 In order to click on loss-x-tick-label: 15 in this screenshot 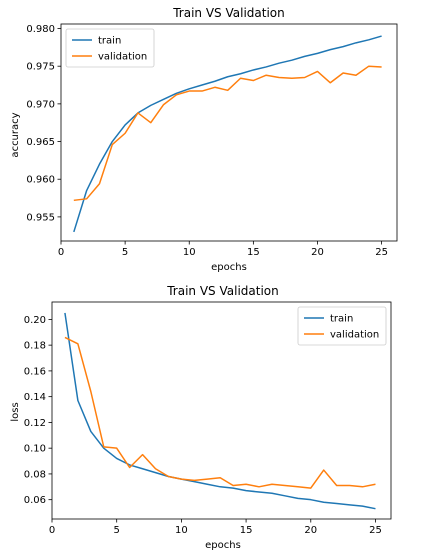, I will do `click(246, 530)`.